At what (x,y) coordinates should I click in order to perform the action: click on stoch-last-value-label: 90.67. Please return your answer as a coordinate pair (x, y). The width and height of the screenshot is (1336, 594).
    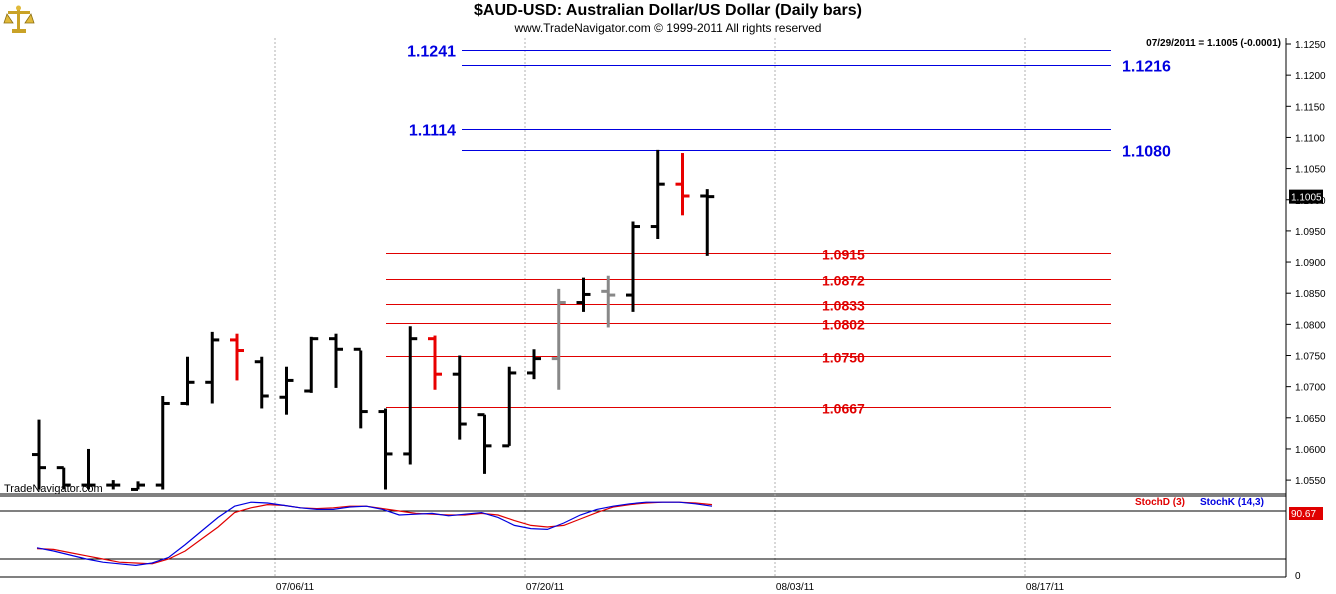
    Looking at the image, I should click on (1303, 514).